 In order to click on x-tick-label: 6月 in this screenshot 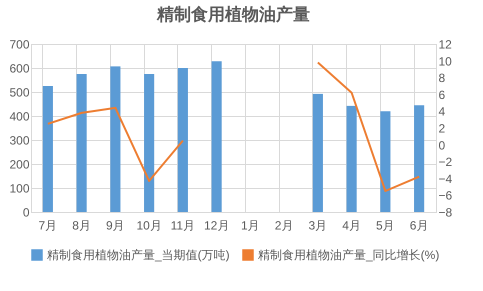, I will do `click(419, 225)`.